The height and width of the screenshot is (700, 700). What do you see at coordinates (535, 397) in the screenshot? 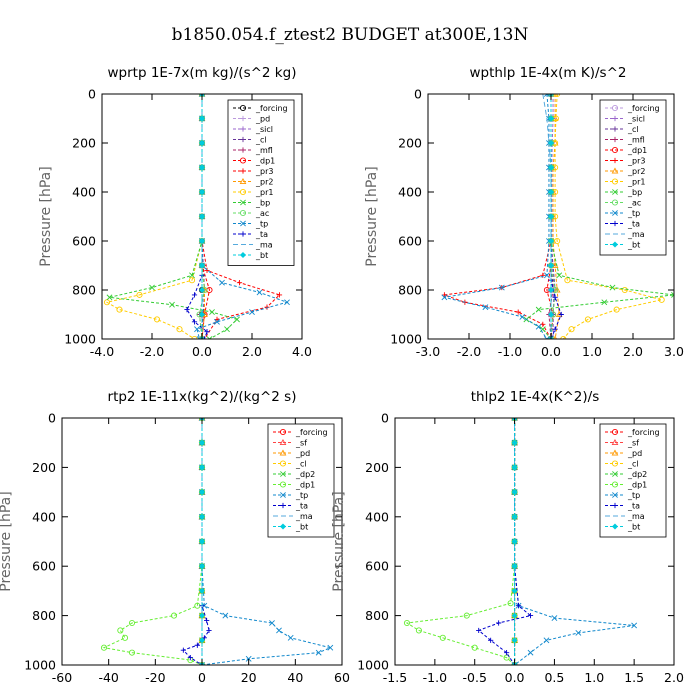
I see `panel-title: thlp2 1E-4x(K^2)/s` at bounding box center [535, 397].